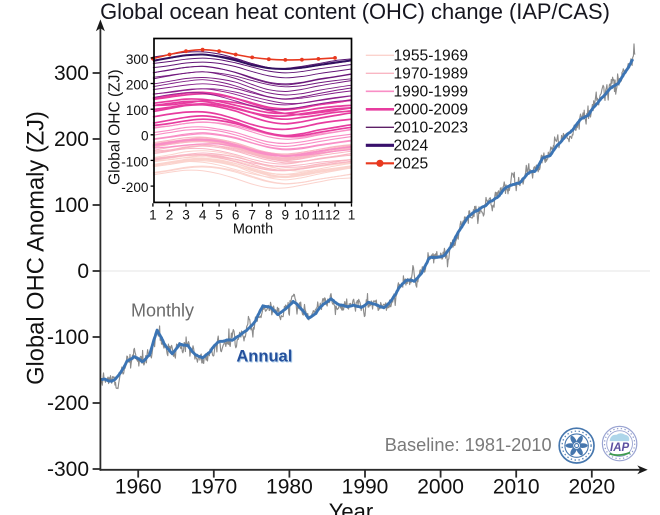 Image resolution: width=660 pixels, height=515 pixels. Describe the element at coordinates (186, 215) in the screenshot. I see `svg-text: 3` at that location.